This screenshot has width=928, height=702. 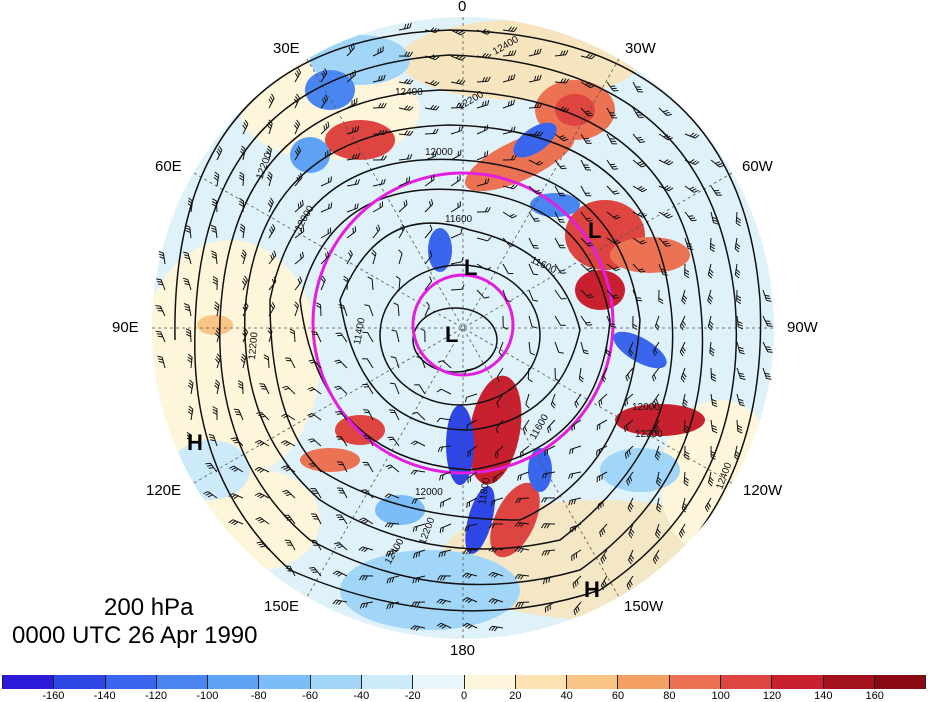 What do you see at coordinates (592, 589) in the screenshot?
I see `high-center: H` at bounding box center [592, 589].